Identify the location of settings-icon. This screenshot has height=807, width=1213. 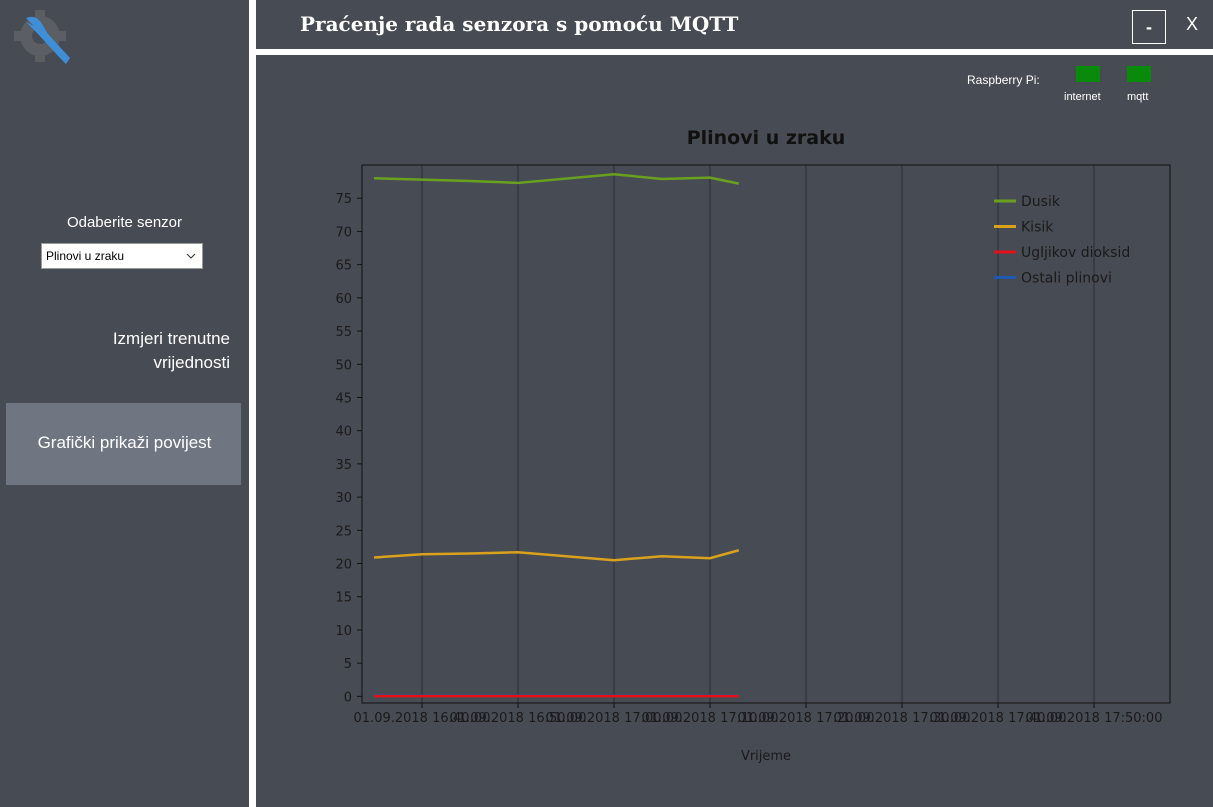
(42, 37).